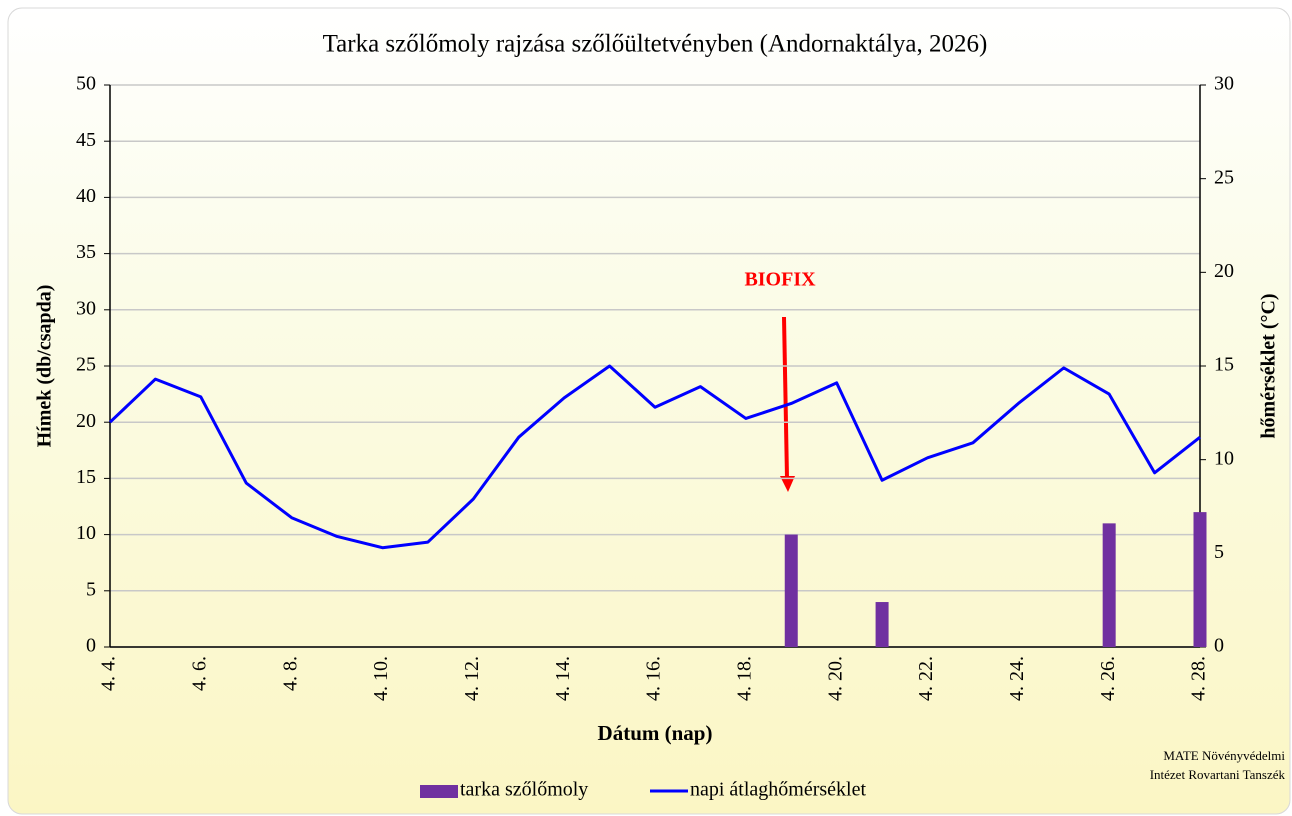 This screenshot has height=816, width=1292. What do you see at coordinates (91, 589) in the screenshot?
I see `y-tick-label: 5` at bounding box center [91, 589].